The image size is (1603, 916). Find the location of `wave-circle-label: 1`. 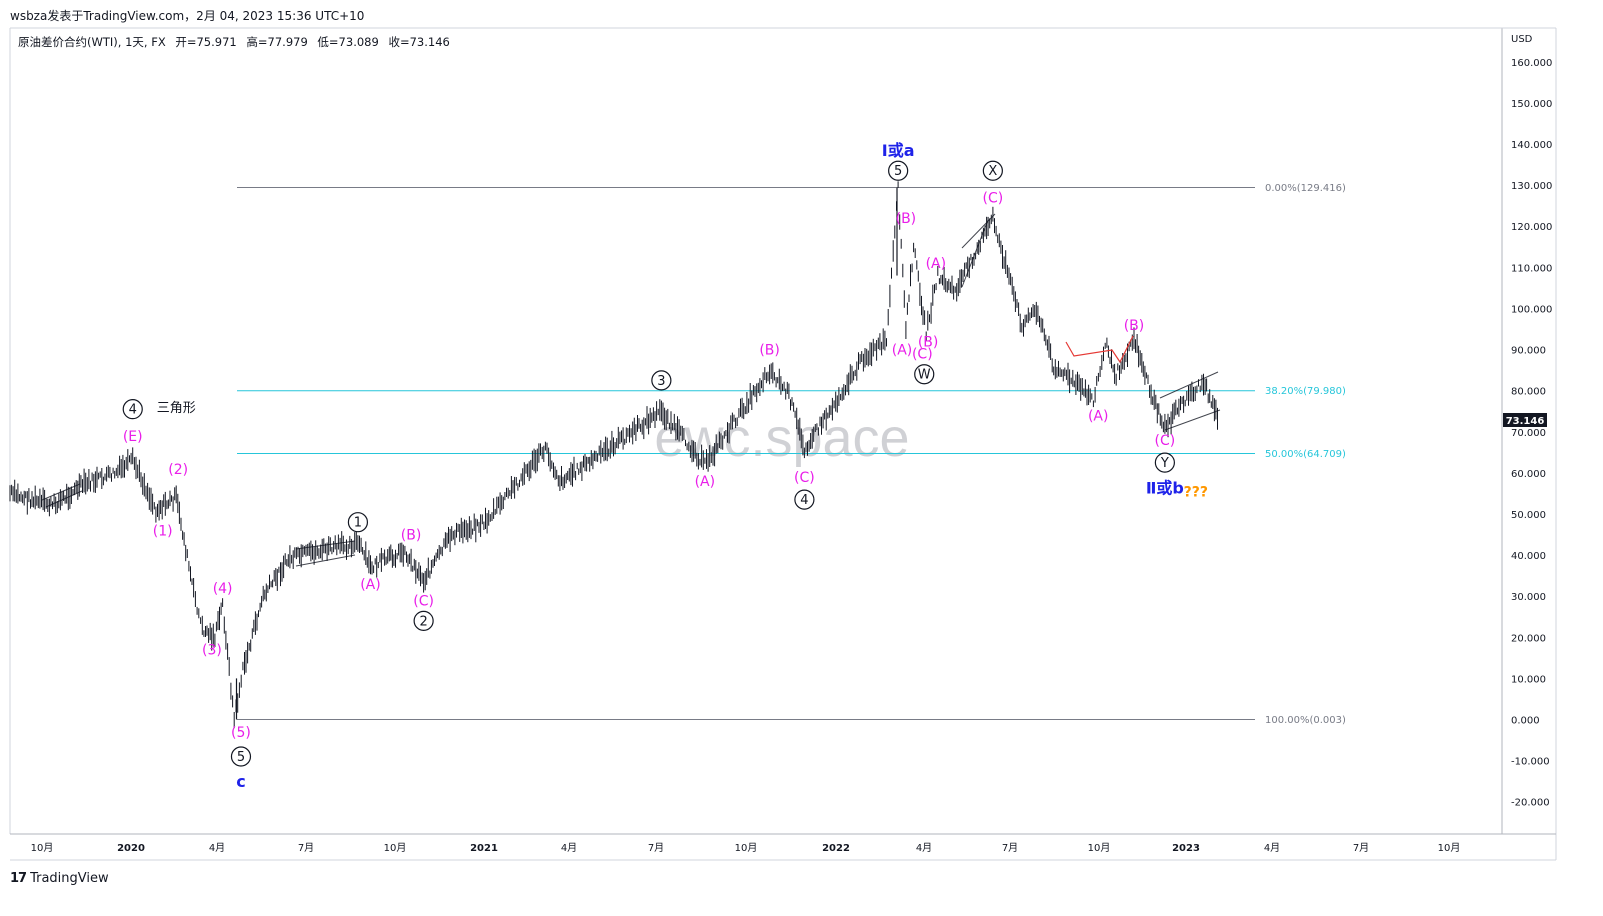

wave-circle-label: 1 is located at coordinates (358, 523).